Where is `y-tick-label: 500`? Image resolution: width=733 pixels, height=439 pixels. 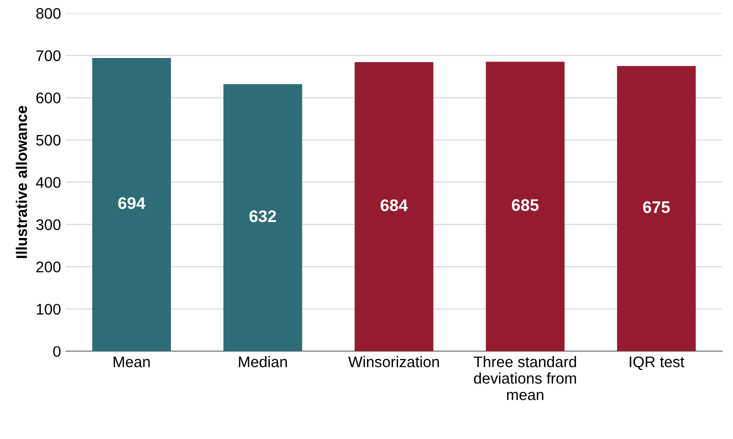 y-tick-label: 500 is located at coordinates (48, 140).